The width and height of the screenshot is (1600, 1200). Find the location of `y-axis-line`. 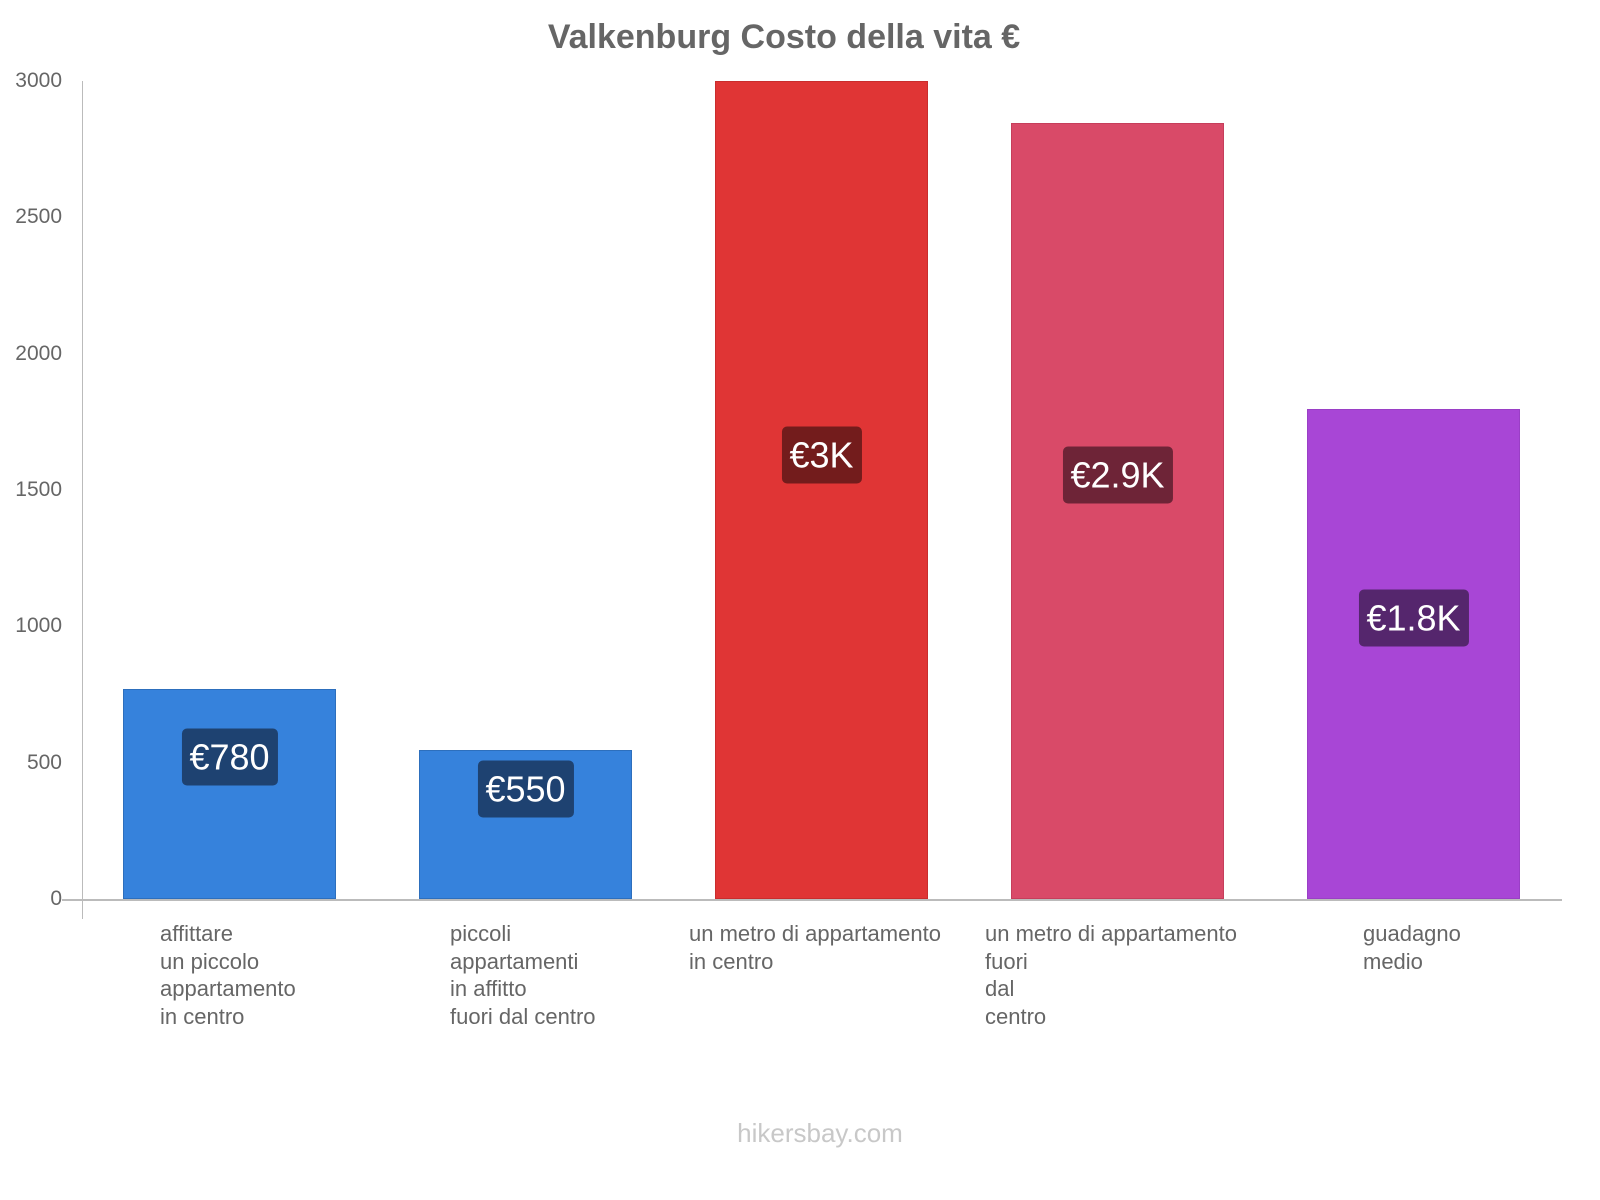

y-axis-line is located at coordinates (82, 500).